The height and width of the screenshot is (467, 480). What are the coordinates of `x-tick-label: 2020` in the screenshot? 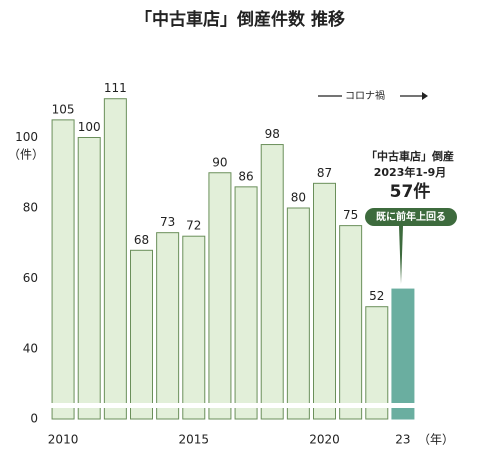 It's located at (324, 440).